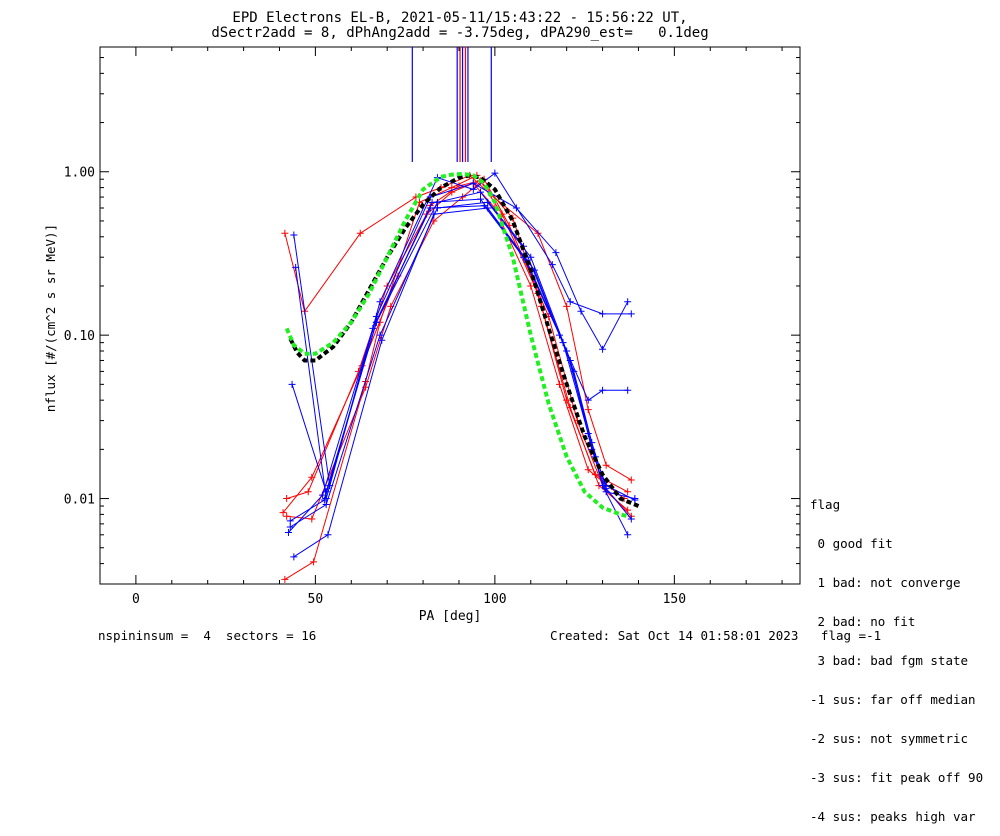  I want to click on x-tick-label: 150, so click(674, 599).